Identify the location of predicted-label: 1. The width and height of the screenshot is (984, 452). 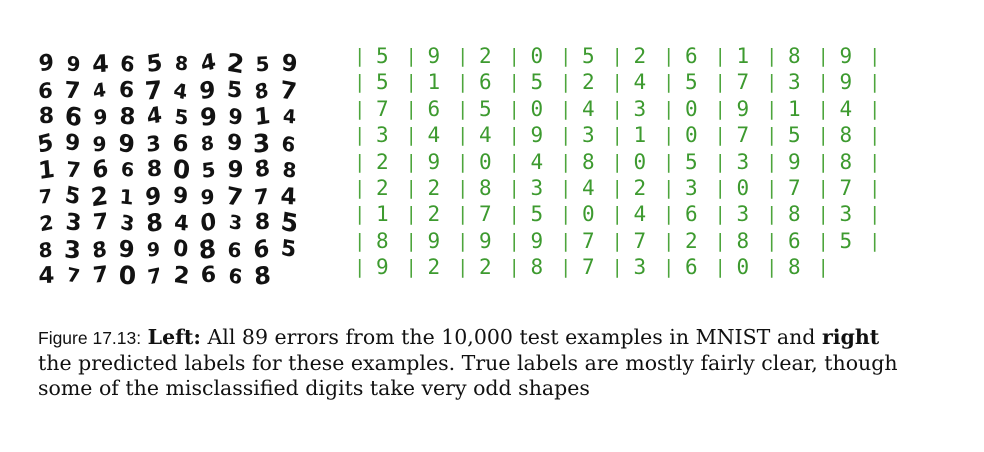
(794, 108).